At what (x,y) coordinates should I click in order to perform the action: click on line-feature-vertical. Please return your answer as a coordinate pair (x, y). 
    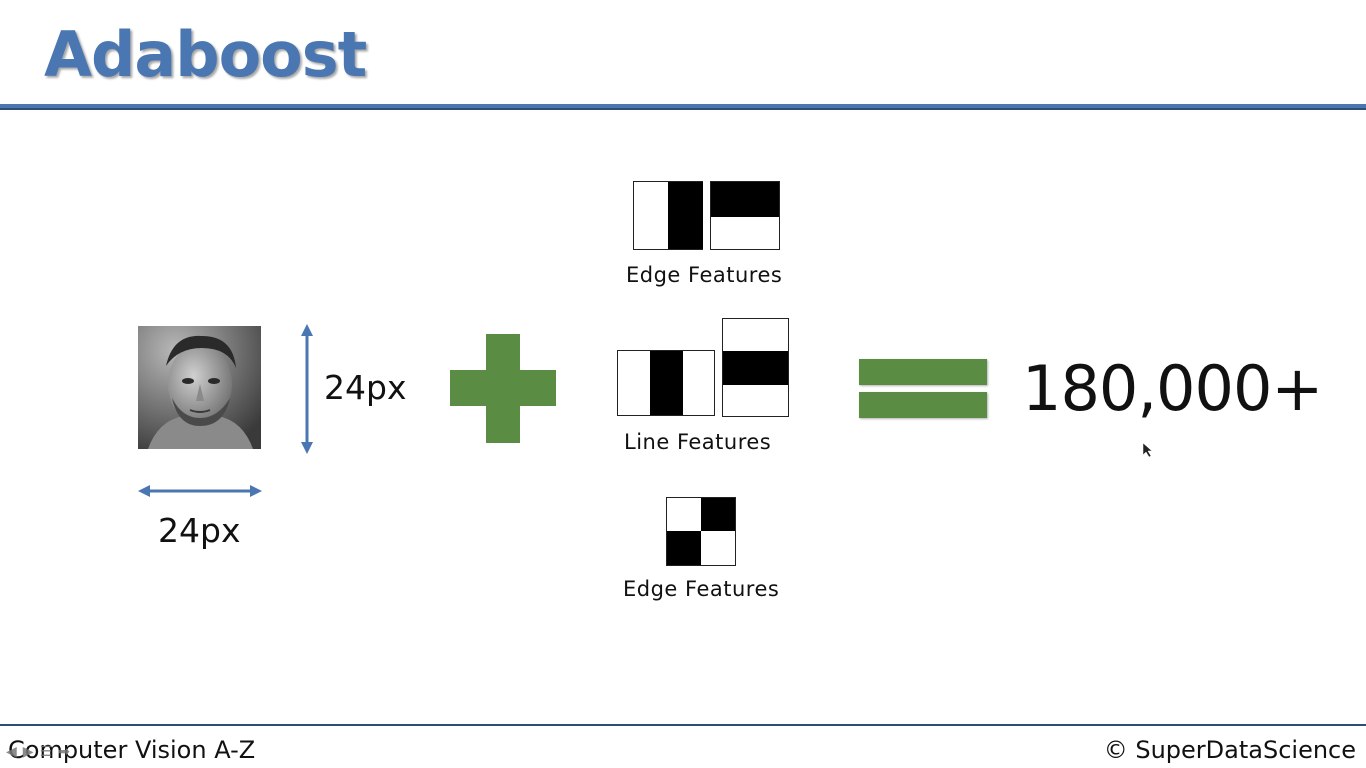
    Looking at the image, I should click on (666, 383).